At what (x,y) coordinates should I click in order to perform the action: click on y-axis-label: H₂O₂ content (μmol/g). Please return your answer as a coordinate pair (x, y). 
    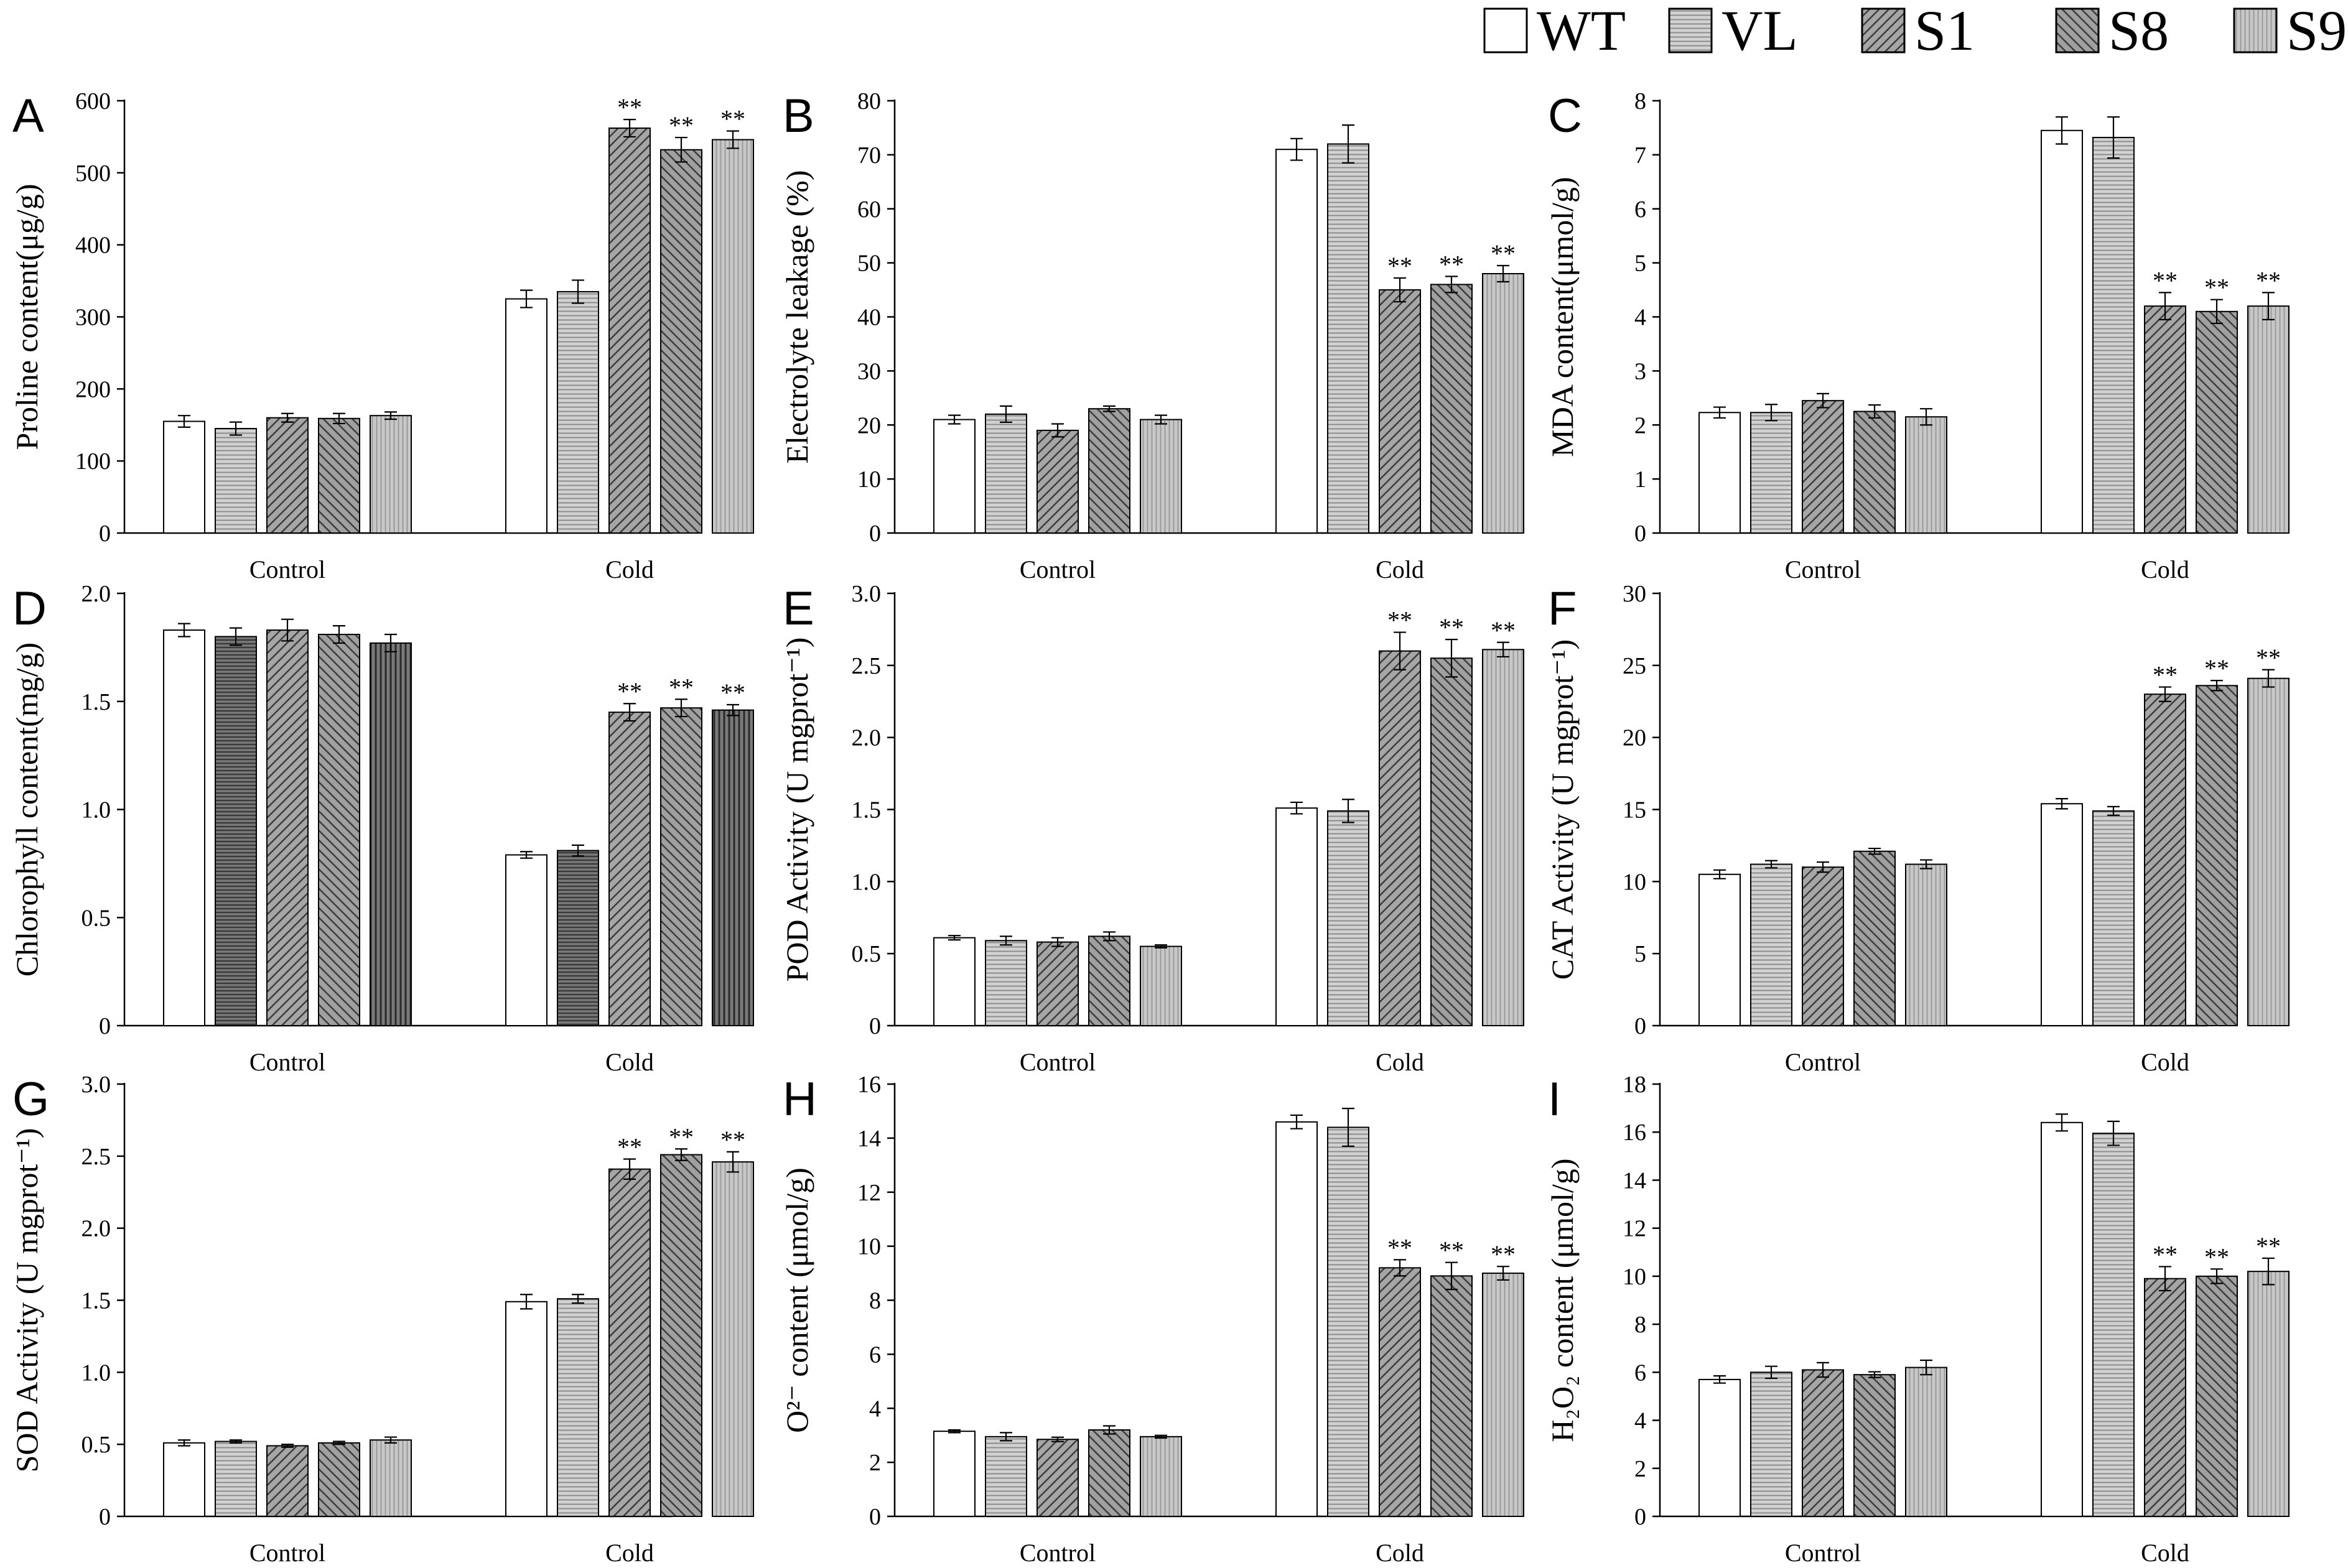
    Looking at the image, I should click on (1562, 1300).